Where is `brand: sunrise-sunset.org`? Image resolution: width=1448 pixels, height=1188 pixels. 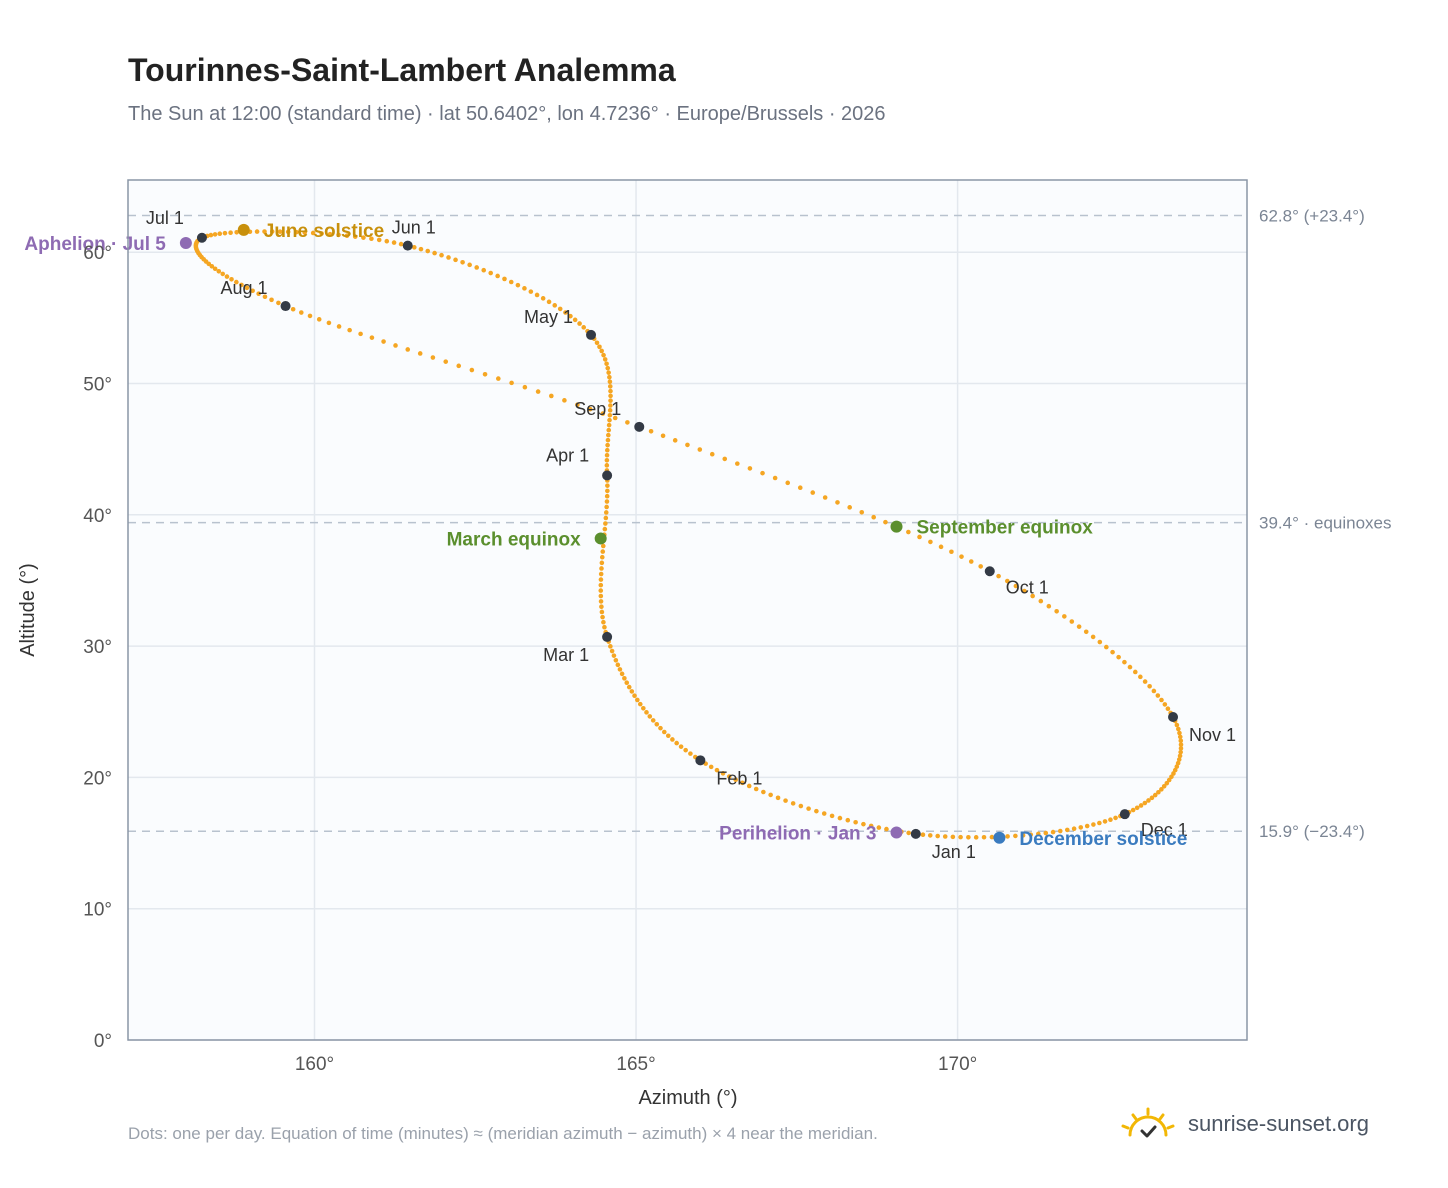
brand: sunrise-sunset.org is located at coordinates (1244, 1124).